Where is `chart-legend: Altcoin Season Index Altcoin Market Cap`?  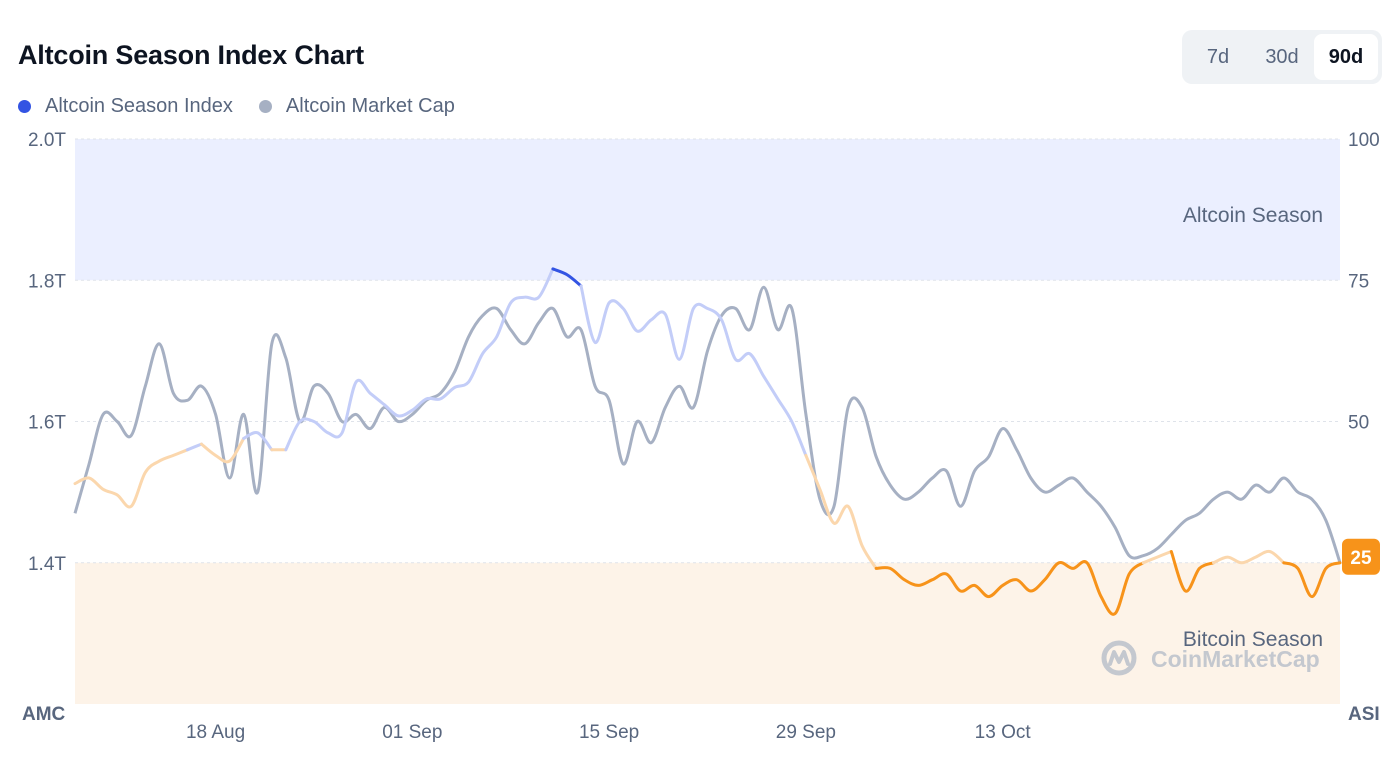
chart-legend: Altcoin Season Index Altcoin Market Cap is located at coordinates (249, 106).